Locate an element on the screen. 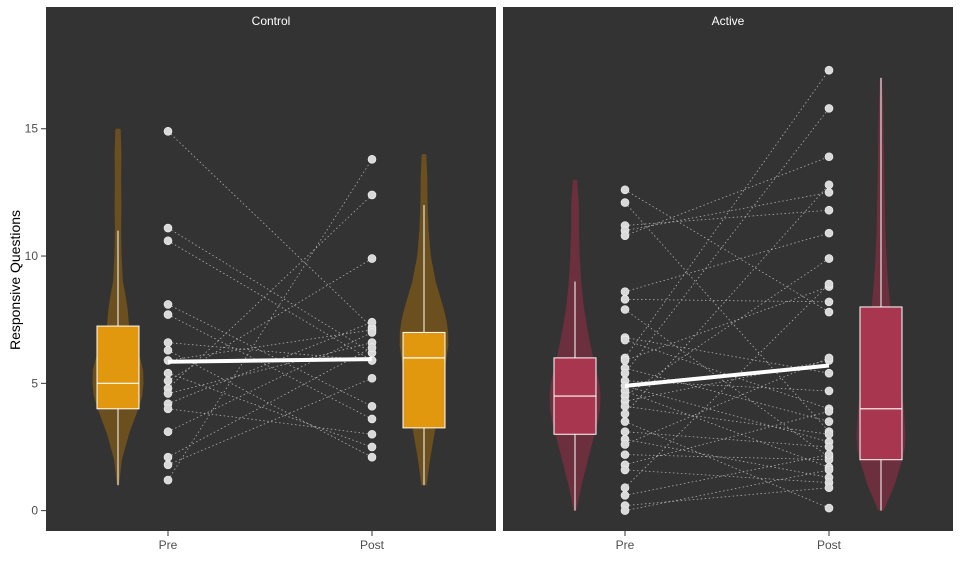 This screenshot has height=576, width=961. points-control is located at coordinates (270, 305).